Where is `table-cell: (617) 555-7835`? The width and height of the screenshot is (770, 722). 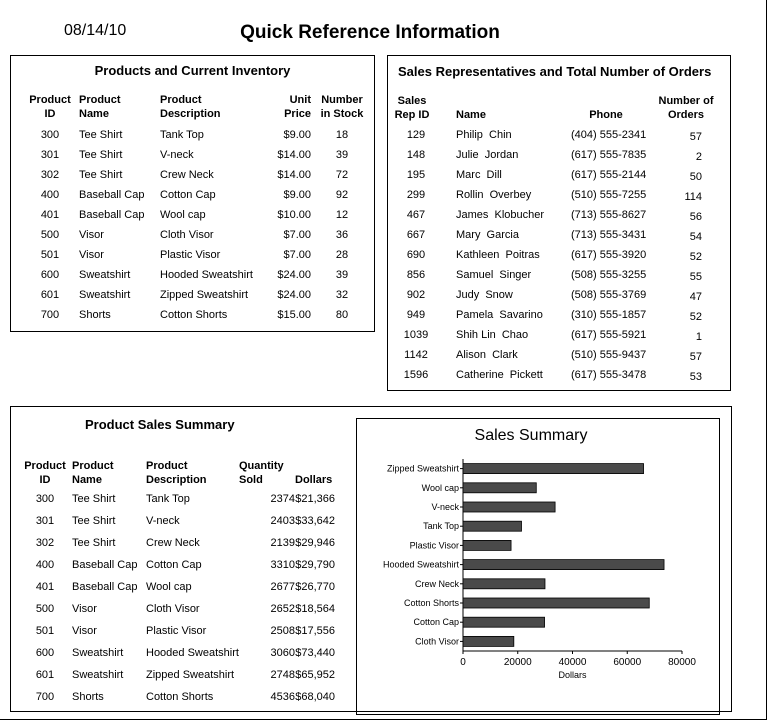
table-cell: (617) 555-7835 is located at coordinates (609, 155).